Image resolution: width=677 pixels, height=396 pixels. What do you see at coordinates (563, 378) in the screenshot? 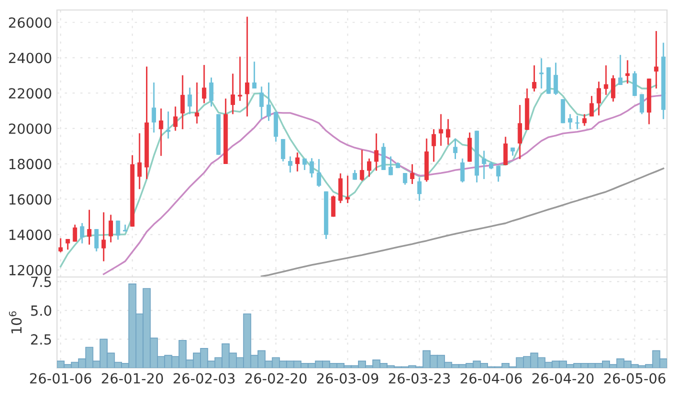
I see `x-tick-label: 26-04-20` at bounding box center [563, 378].